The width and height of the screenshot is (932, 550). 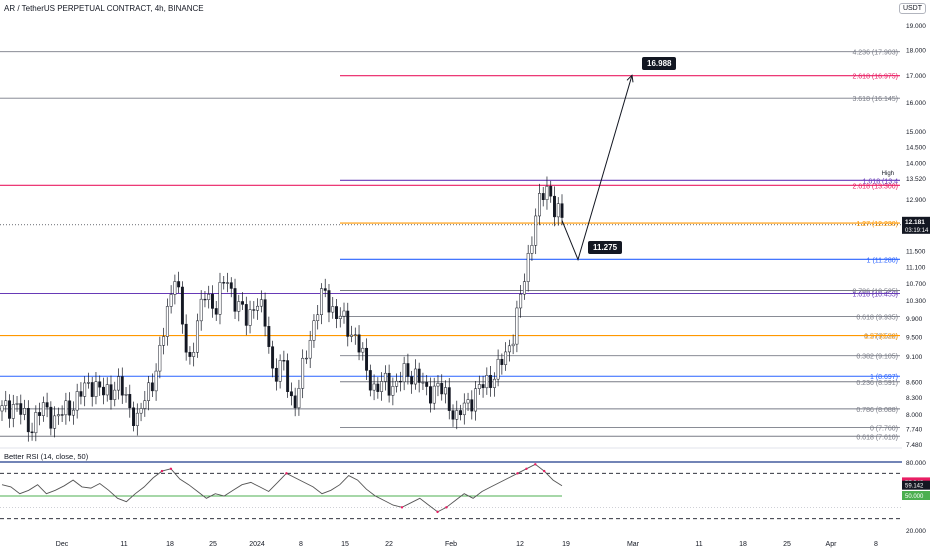 What do you see at coordinates (884, 377) in the screenshot?
I see `fib-label: 1 (8.697)` at bounding box center [884, 377].